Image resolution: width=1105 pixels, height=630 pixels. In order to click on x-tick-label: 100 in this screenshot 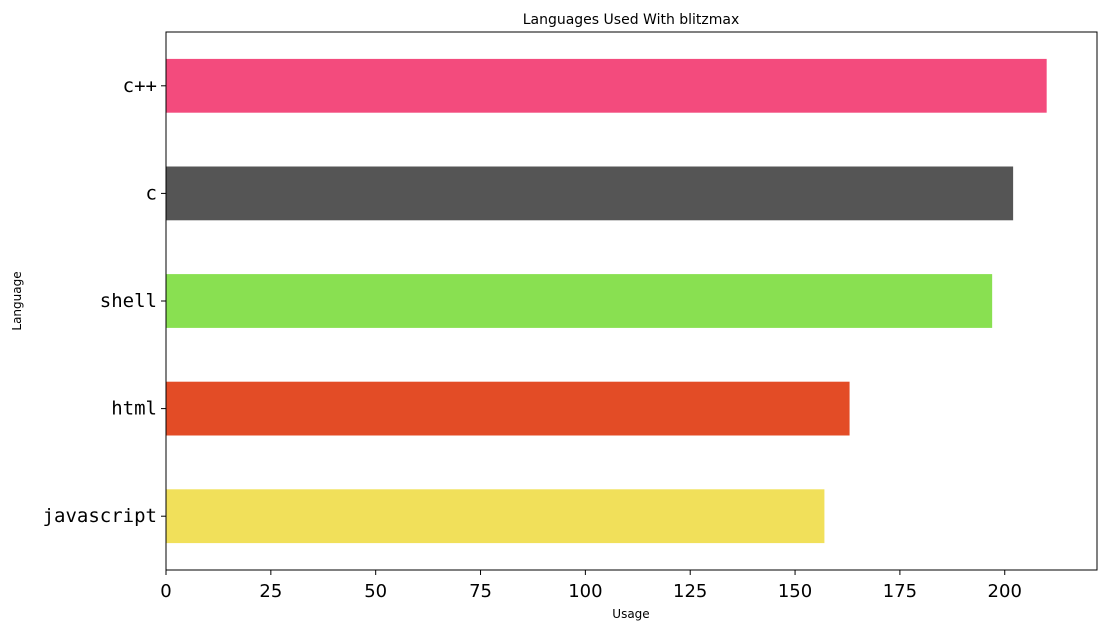, I will do `click(585, 591)`.